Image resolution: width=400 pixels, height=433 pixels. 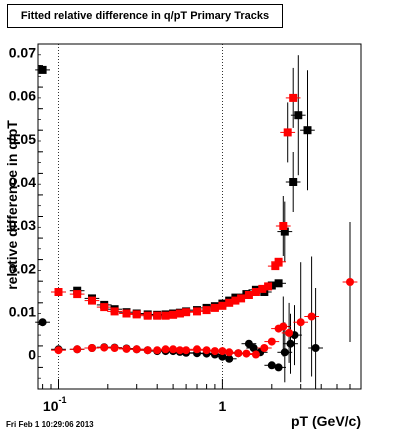 I want to click on y-tick-label: 0.03, so click(x=22, y=225).